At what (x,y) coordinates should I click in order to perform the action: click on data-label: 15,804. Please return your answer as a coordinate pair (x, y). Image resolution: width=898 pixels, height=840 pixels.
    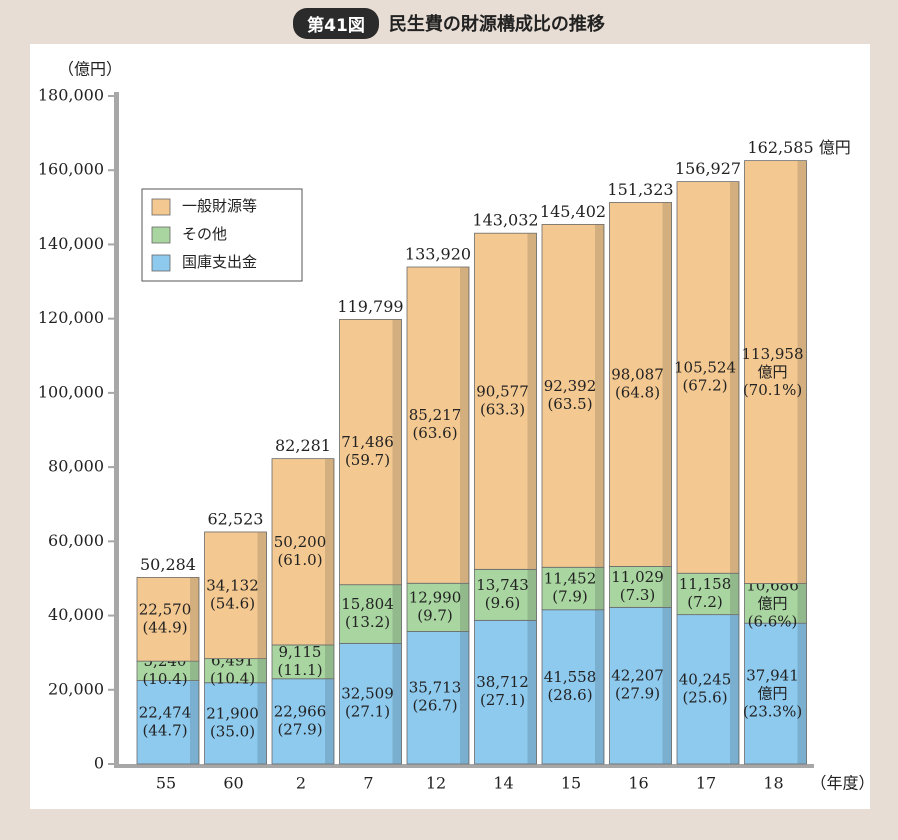
    Looking at the image, I should click on (367, 604).